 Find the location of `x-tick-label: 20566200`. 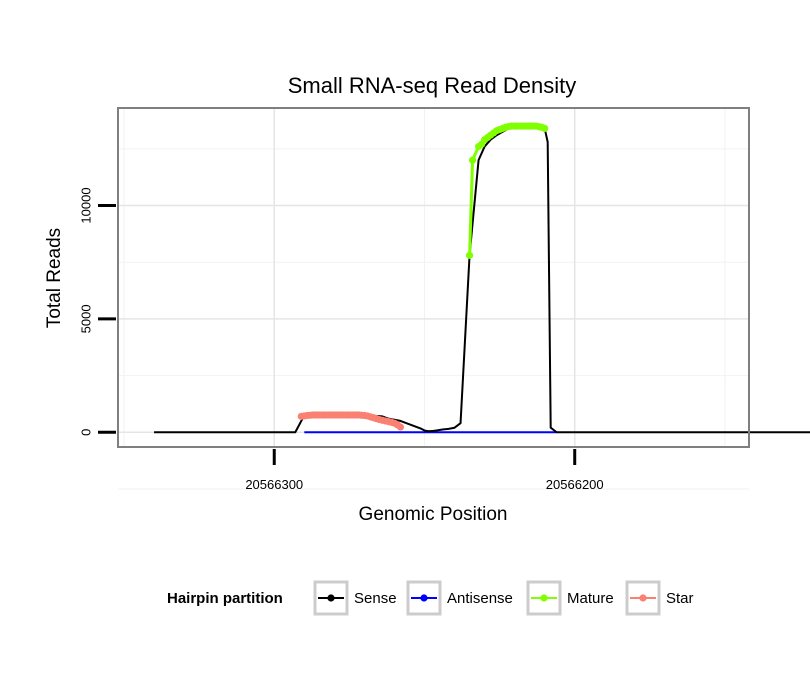

x-tick-label: 20566200 is located at coordinates (575, 484).